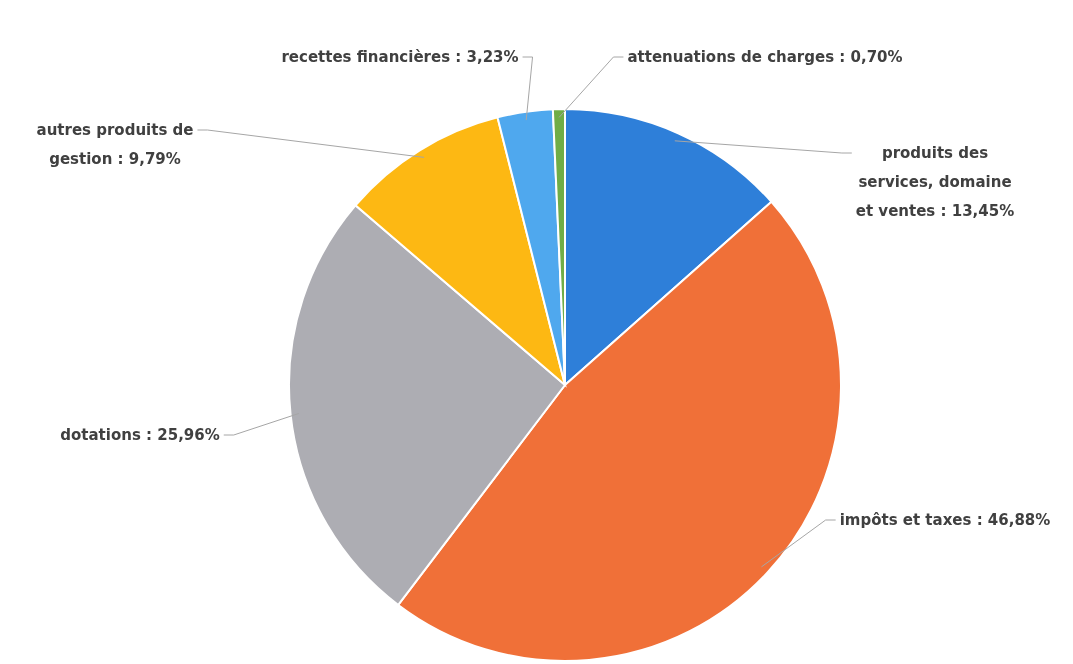  I want to click on slice-label: autres produits de gestion : 9,79%, so click(115, 145).